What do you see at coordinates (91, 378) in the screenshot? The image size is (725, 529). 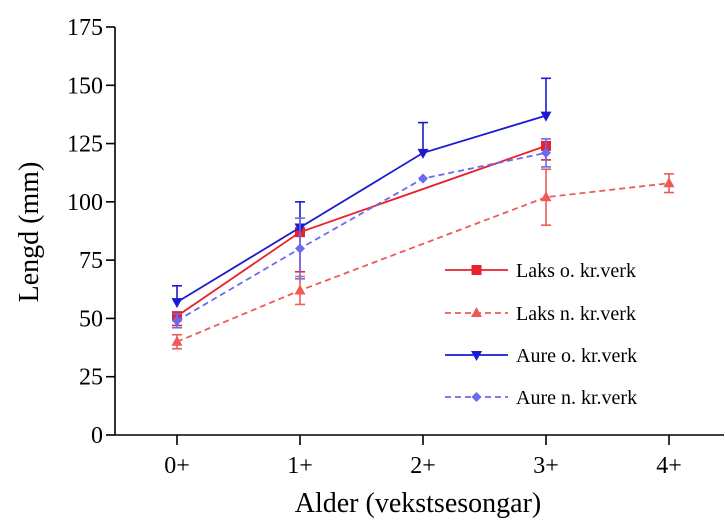 I see `y-tick-label: 25` at bounding box center [91, 378].